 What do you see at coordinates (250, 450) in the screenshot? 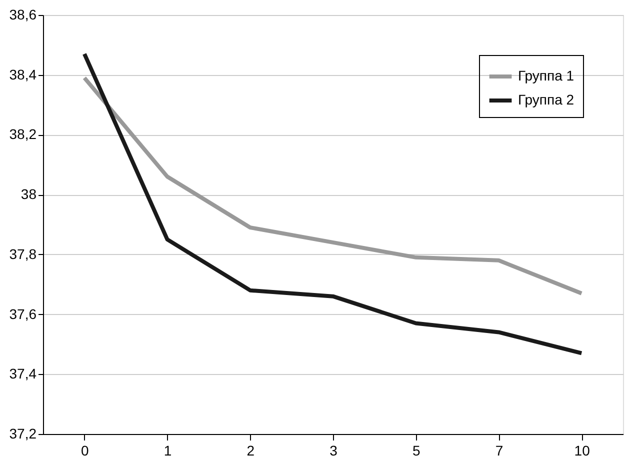
I see `x-tick-label: 2` at bounding box center [250, 450].